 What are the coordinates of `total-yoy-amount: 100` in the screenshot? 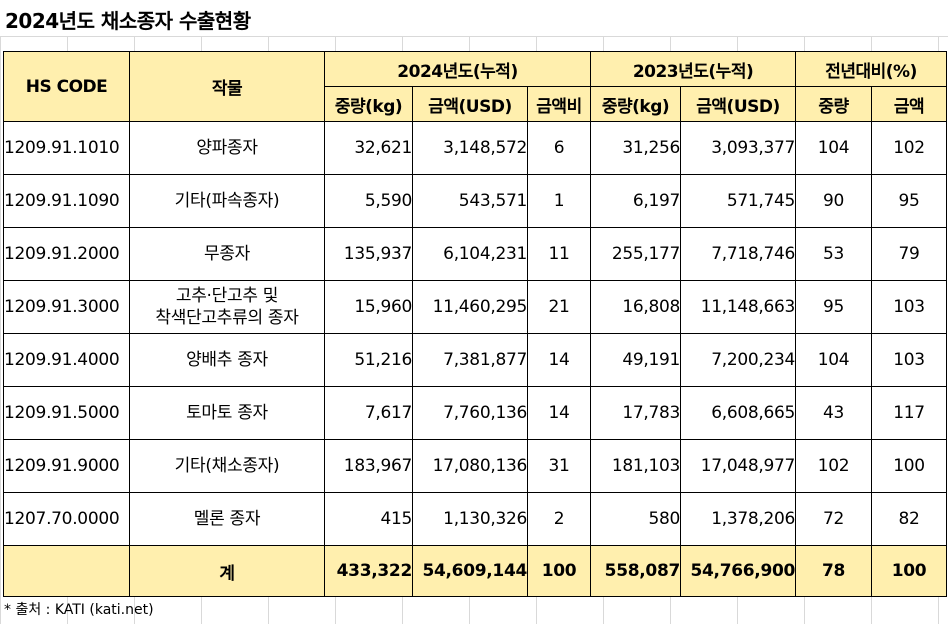 It's located at (909, 571).